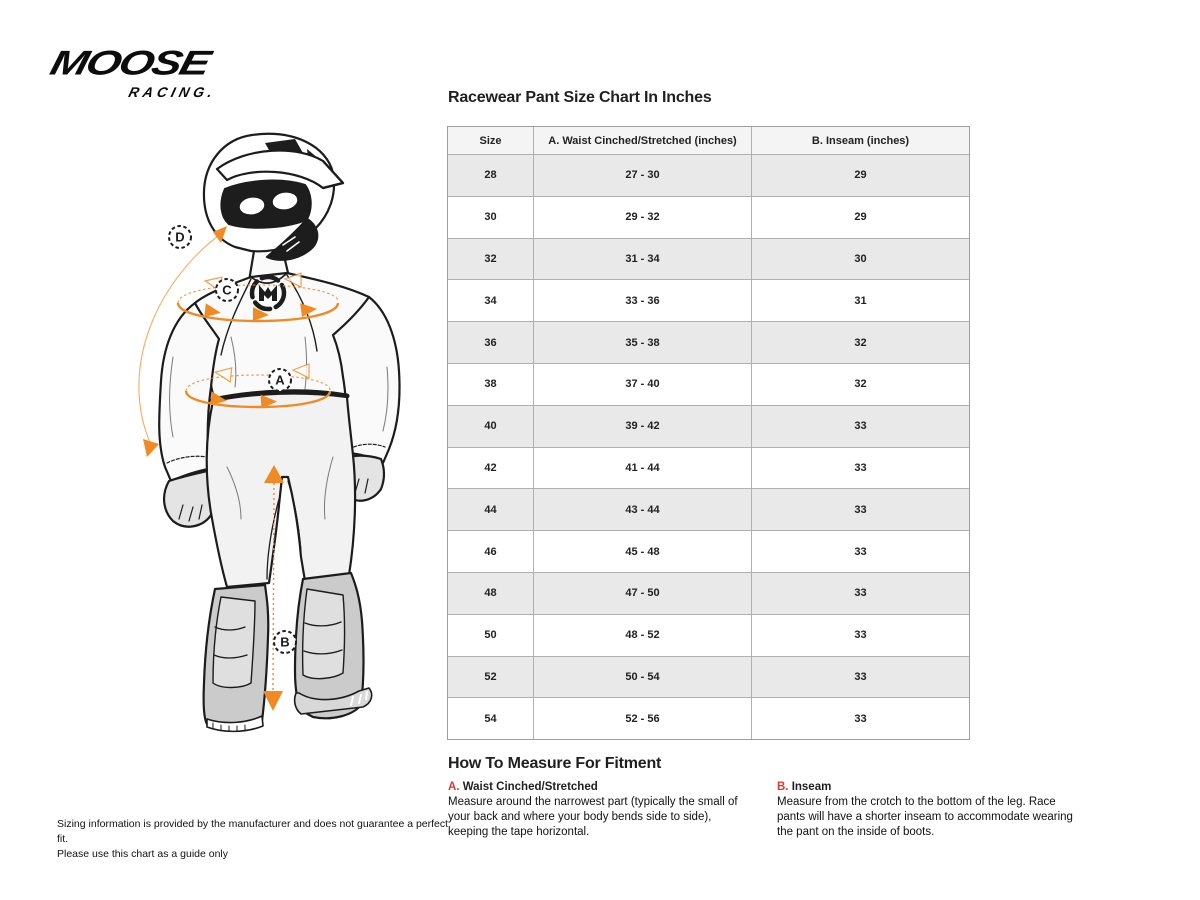  What do you see at coordinates (642, 468) in the screenshot?
I see `cell-waist: 41 - 44` at bounding box center [642, 468].